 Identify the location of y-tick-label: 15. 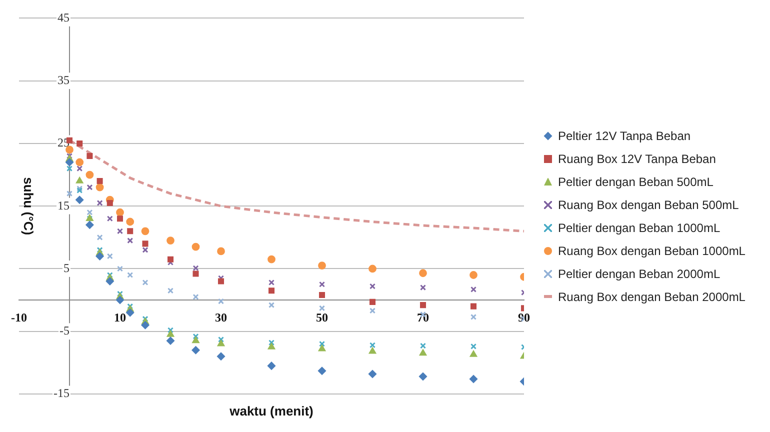
(64, 205).